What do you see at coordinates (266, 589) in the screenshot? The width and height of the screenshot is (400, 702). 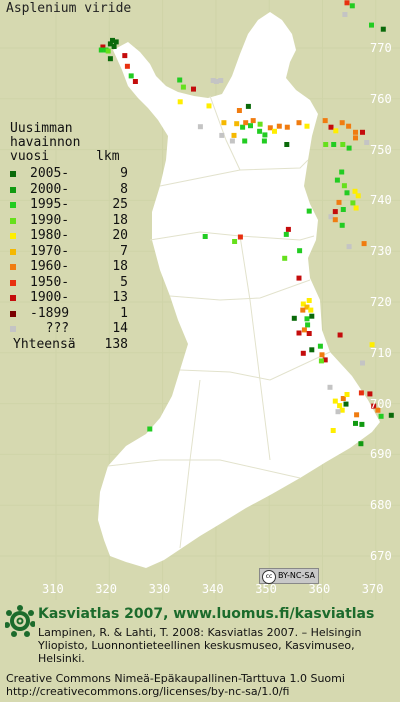 I see `easting-tick-label: 350` at bounding box center [266, 589].